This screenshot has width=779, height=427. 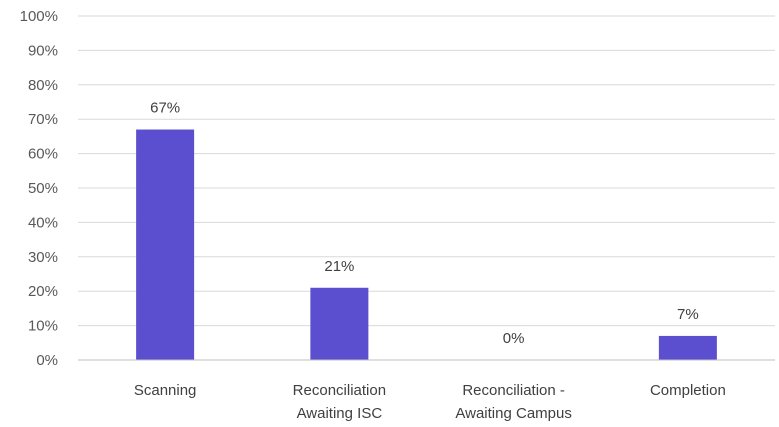 What do you see at coordinates (43, 154) in the screenshot?
I see `y-tick-label: 60%` at bounding box center [43, 154].